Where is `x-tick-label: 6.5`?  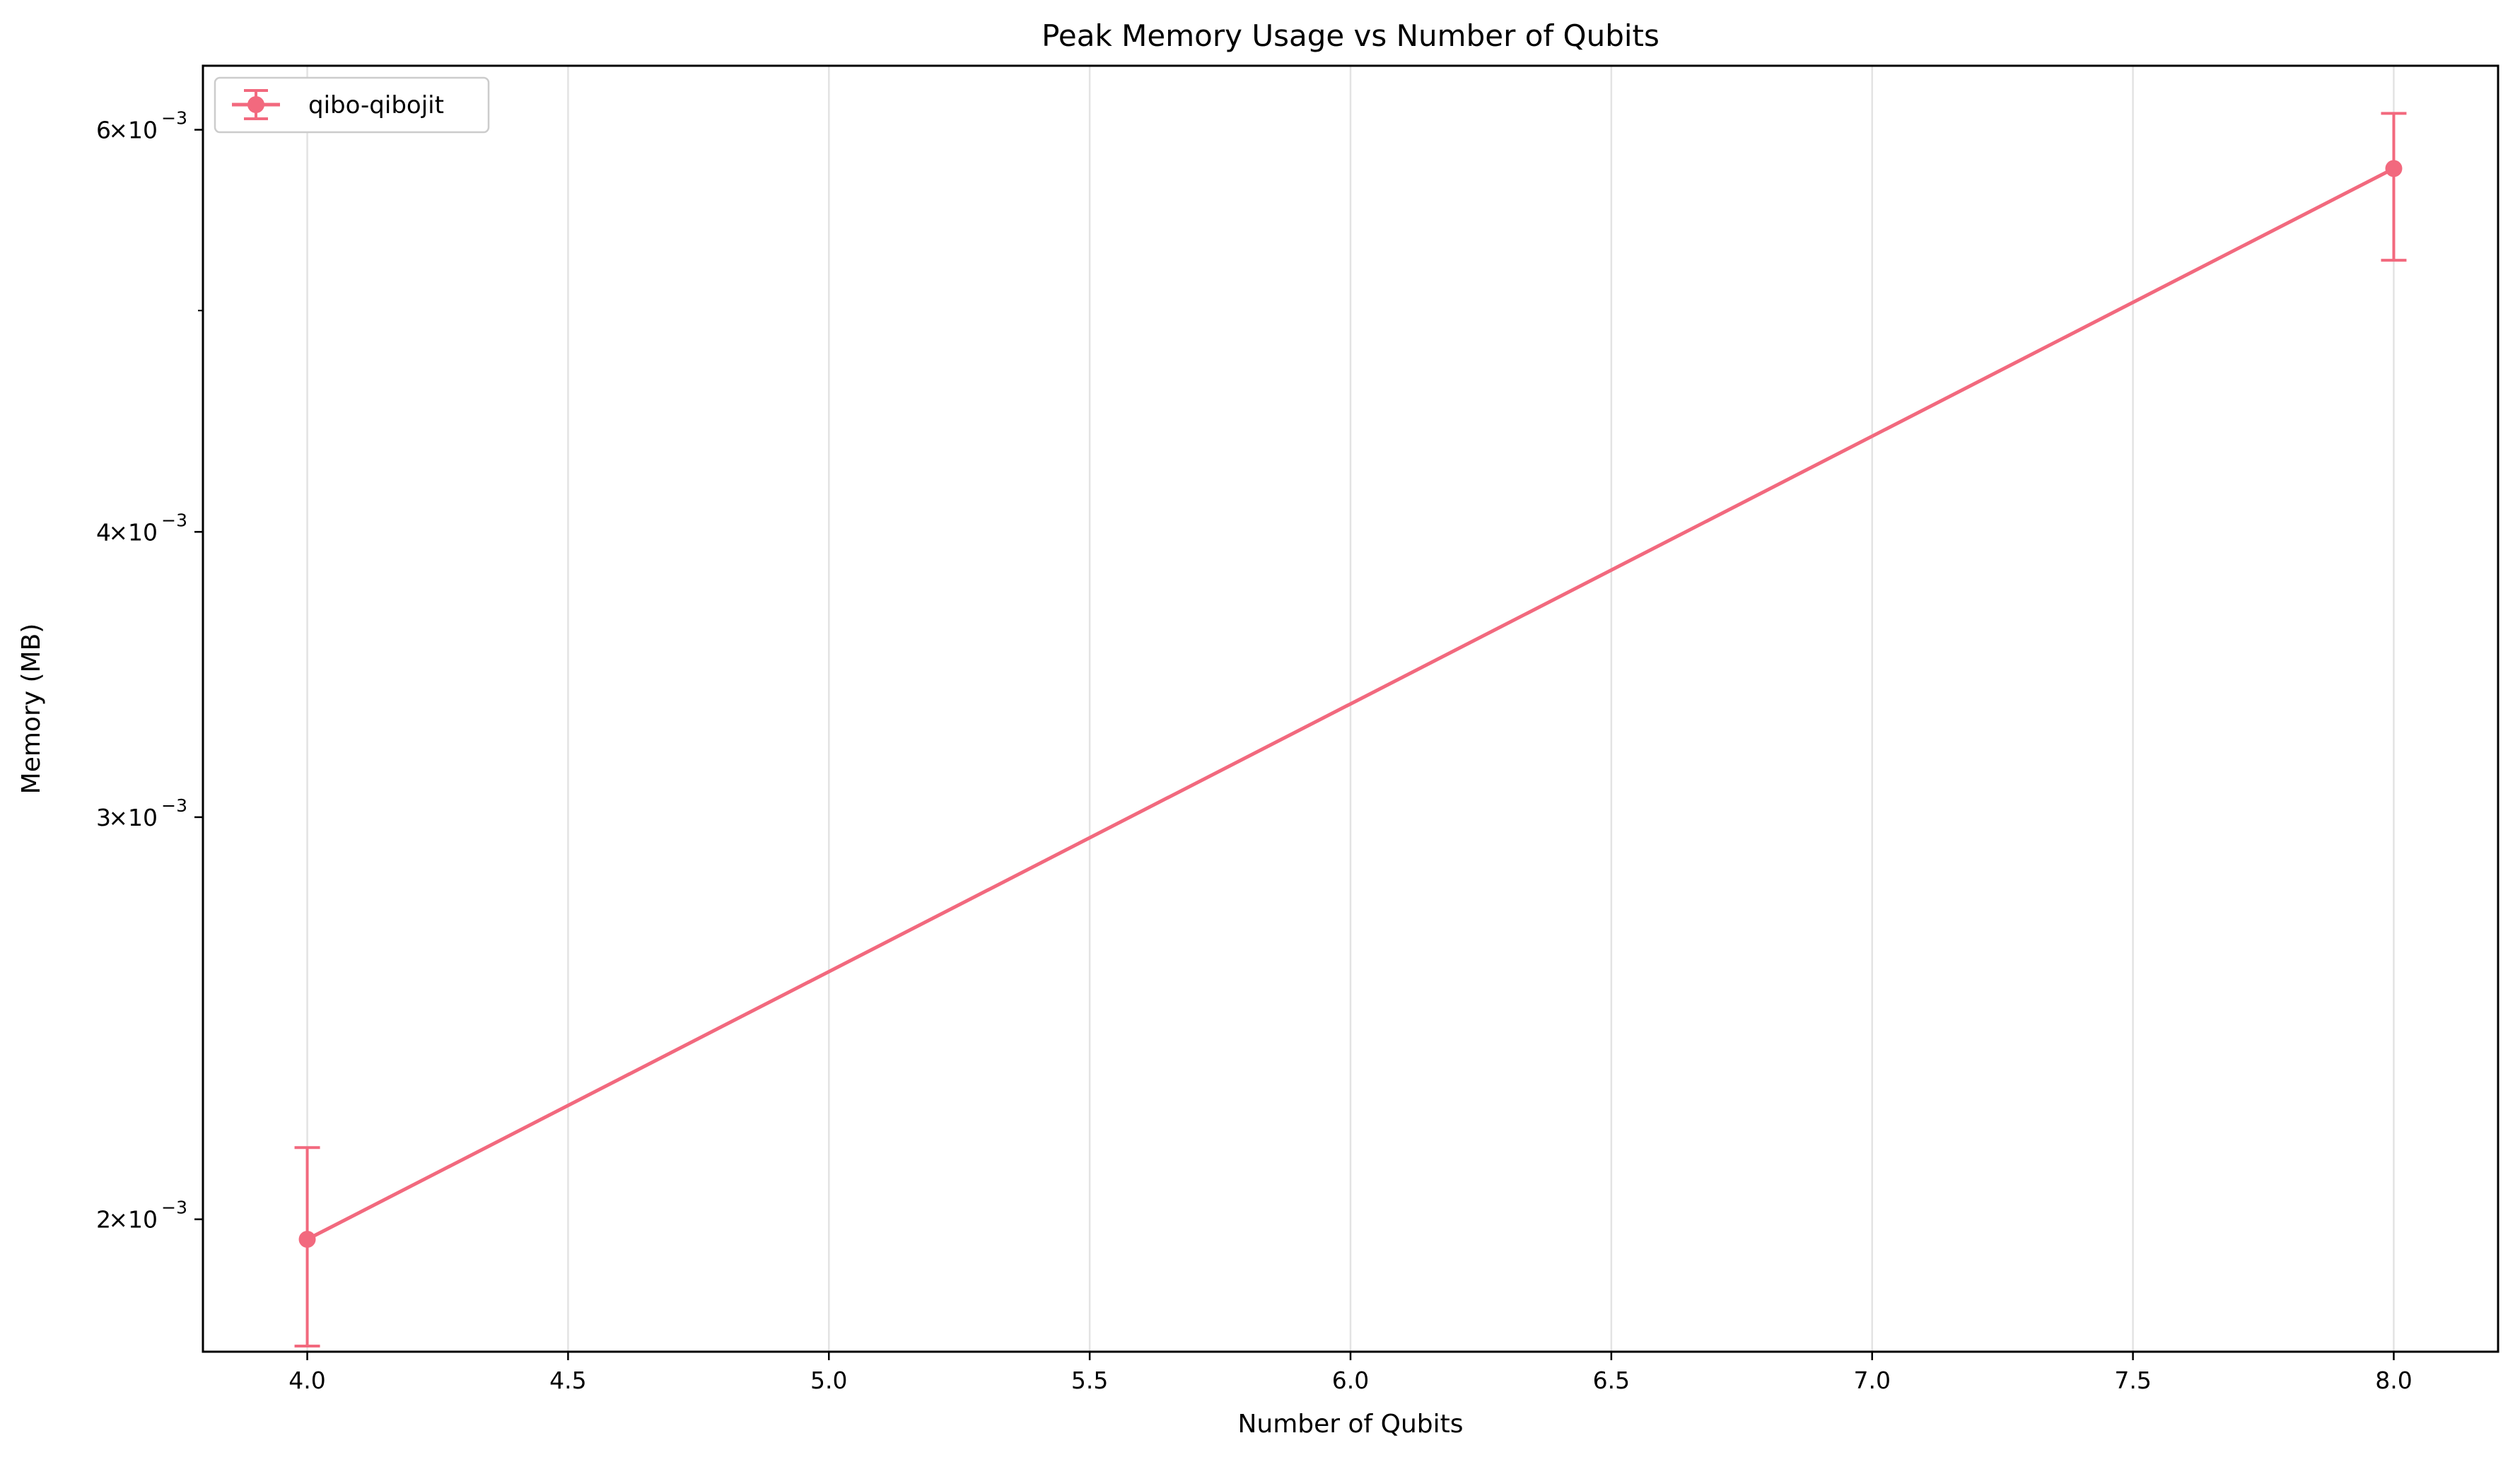 x-tick-label: 6.5 is located at coordinates (1611, 1380).